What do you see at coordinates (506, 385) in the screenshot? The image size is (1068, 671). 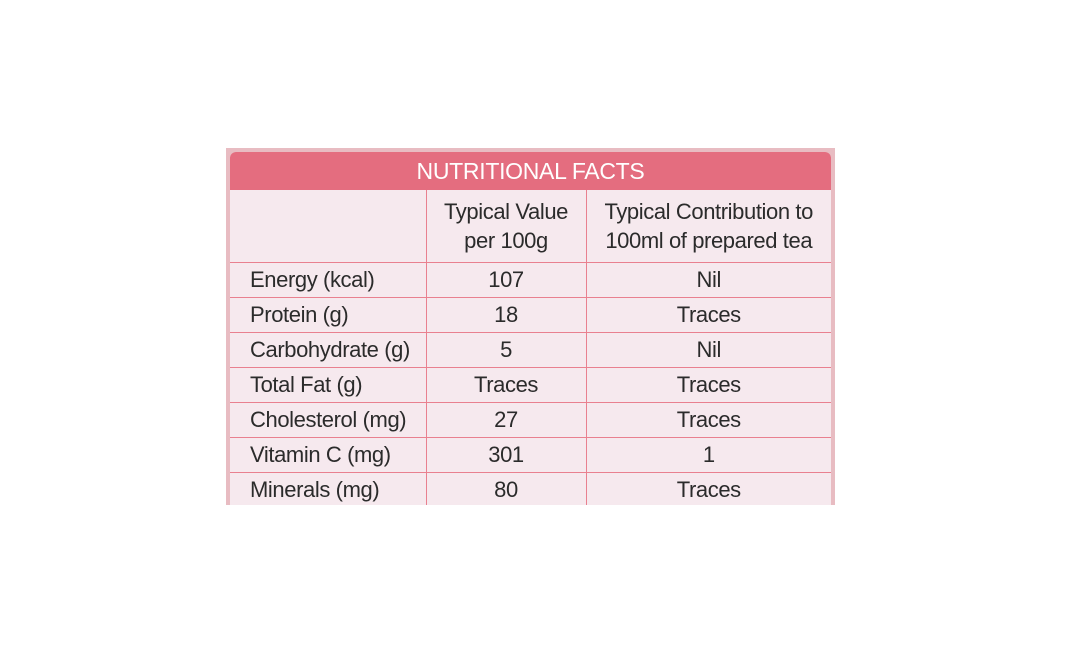 I see `per-100g-cell: Traces` at bounding box center [506, 385].